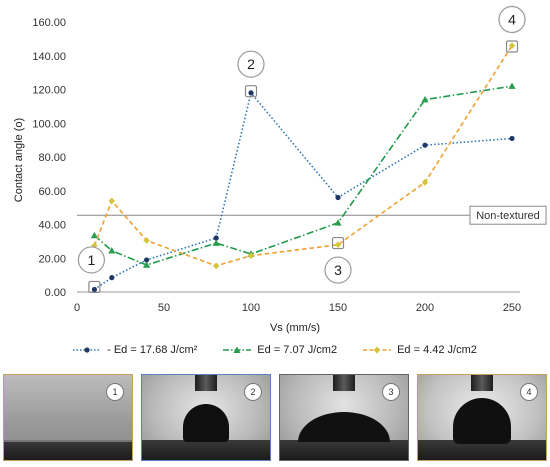 The width and height of the screenshot is (550, 467). I want to click on legend-item-series-3: Ed = 4.42 J/cm2, so click(420, 350).